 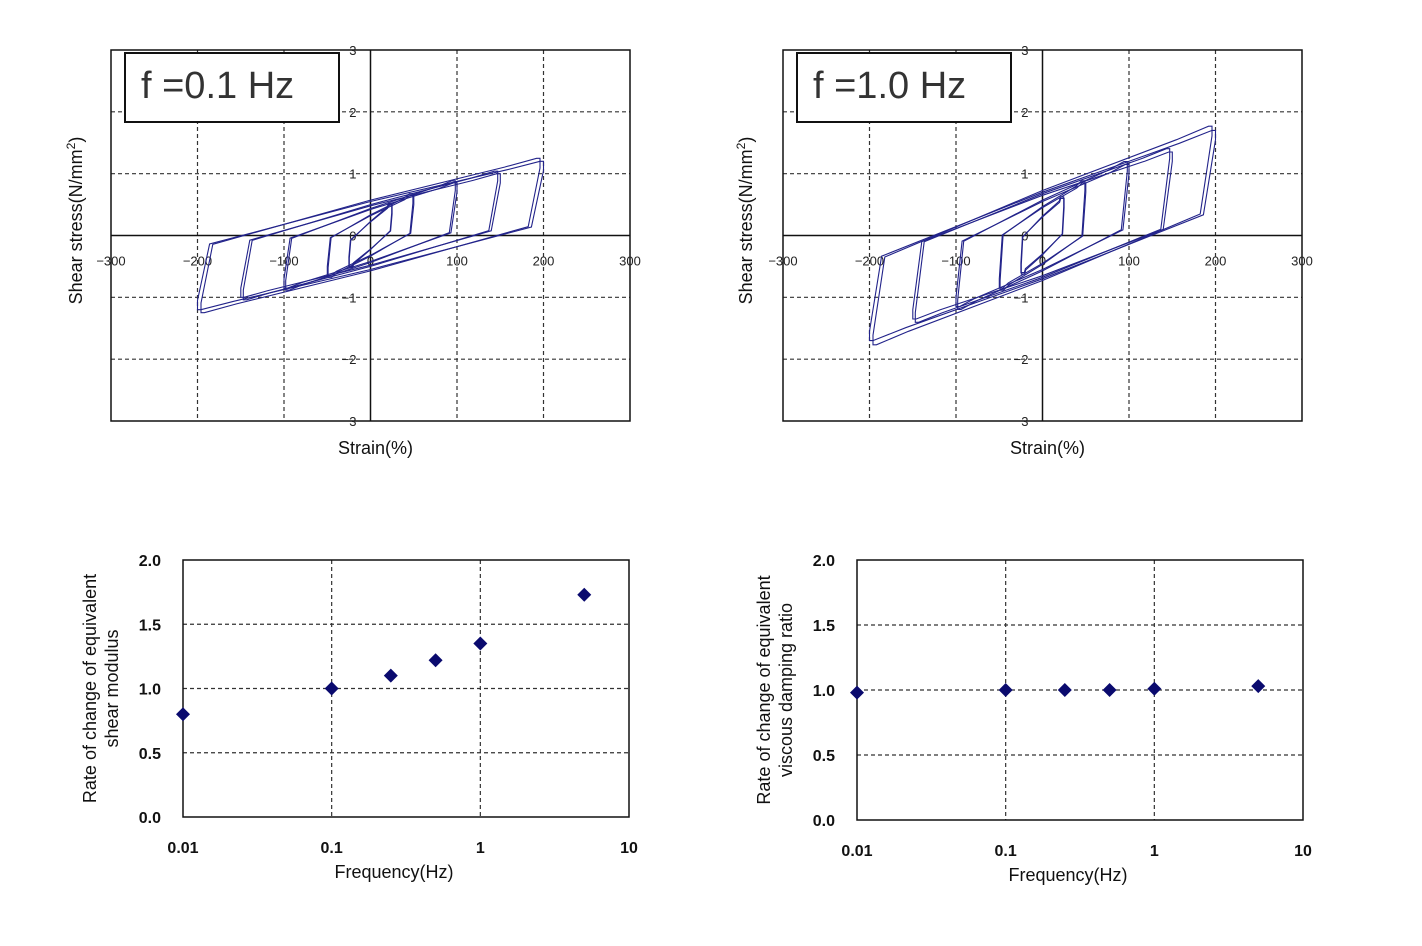 I want to click on y-axis-title-line2: viscous damping ratio, so click(x=786, y=690).